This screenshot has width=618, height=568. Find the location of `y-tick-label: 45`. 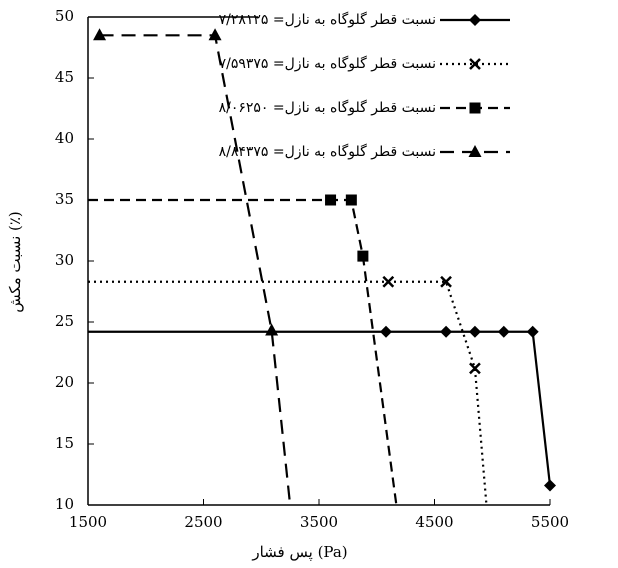

y-tick-label: 45 is located at coordinates (64, 77).